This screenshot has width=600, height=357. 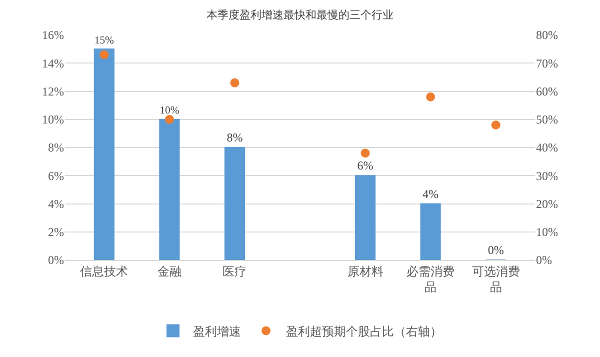 I want to click on x-tick-label: 金融, so click(x=169, y=271).